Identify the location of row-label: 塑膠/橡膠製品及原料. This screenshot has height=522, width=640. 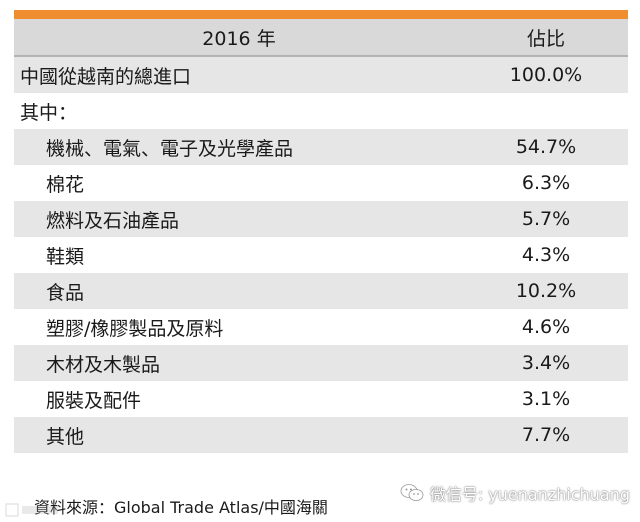
(239, 327).